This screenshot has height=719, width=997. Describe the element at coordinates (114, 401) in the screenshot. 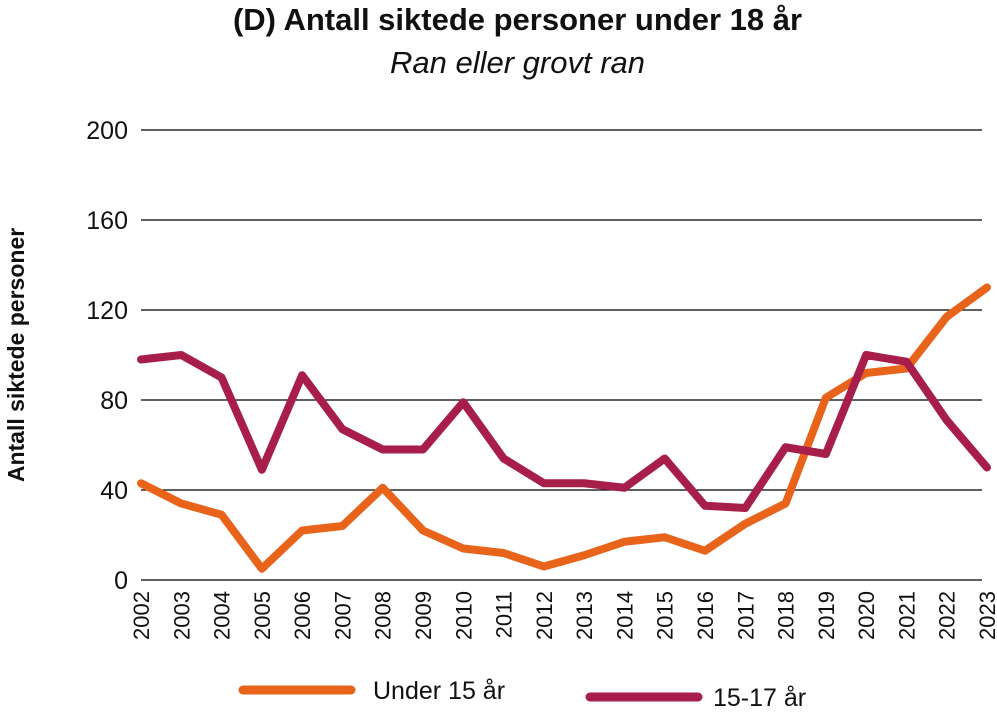

I see `y-tick-label: 80` at that location.